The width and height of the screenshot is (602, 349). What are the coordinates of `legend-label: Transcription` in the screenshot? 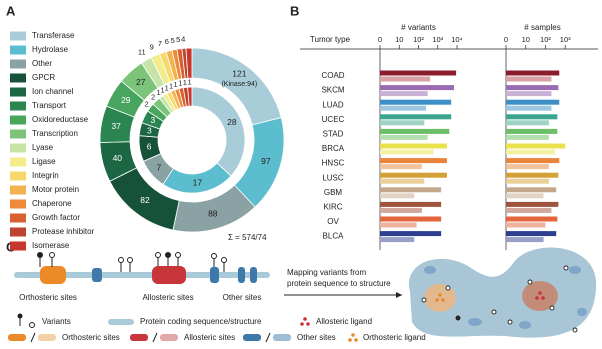 It's located at (55, 133).